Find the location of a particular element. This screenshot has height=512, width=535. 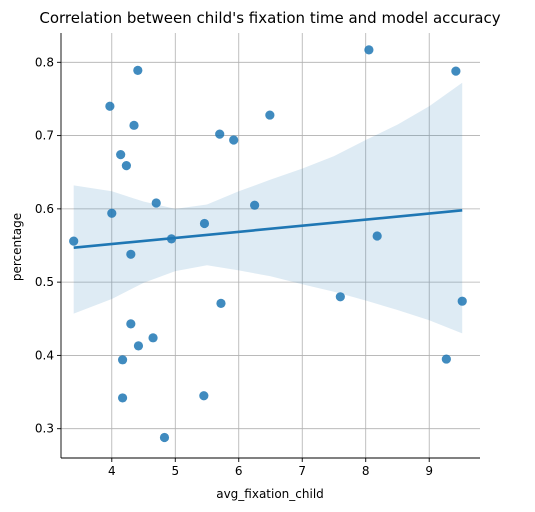

y-tick-label-1: 0.4 is located at coordinates (44, 355).